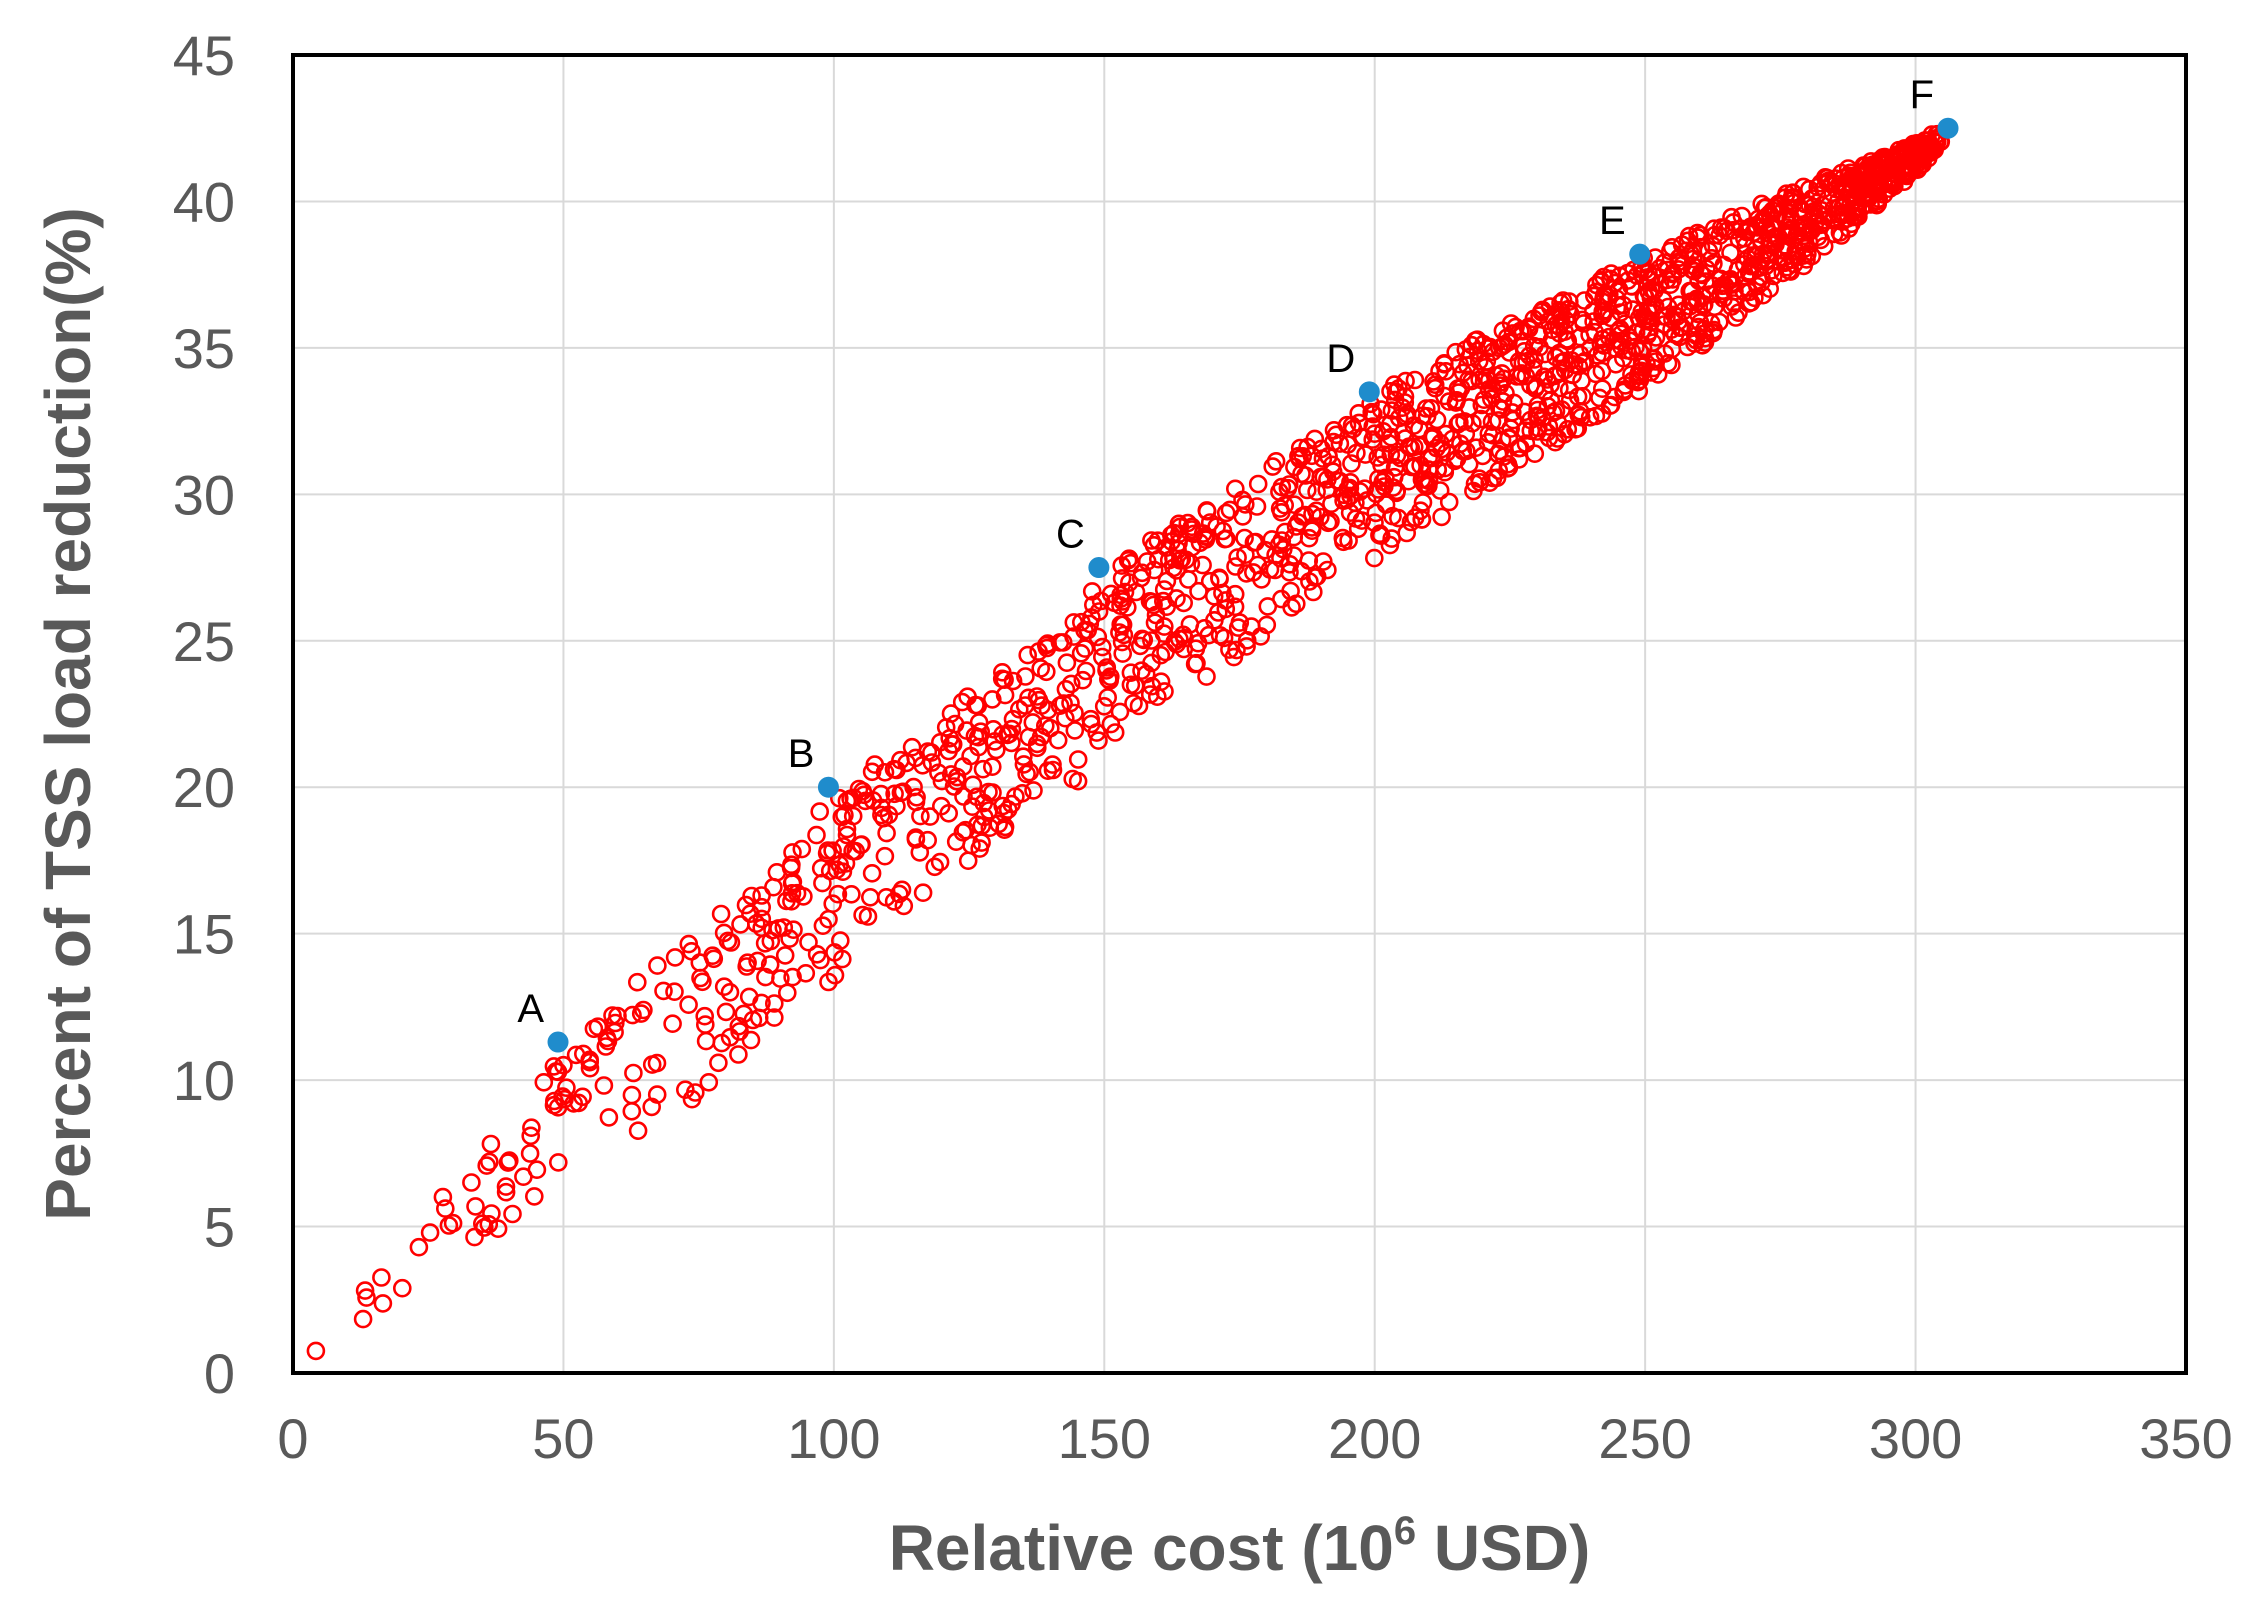 This screenshot has width=2252, height=1617. Describe the element at coordinates (1340, 359) in the screenshot. I see `point-label-d: D` at that location.